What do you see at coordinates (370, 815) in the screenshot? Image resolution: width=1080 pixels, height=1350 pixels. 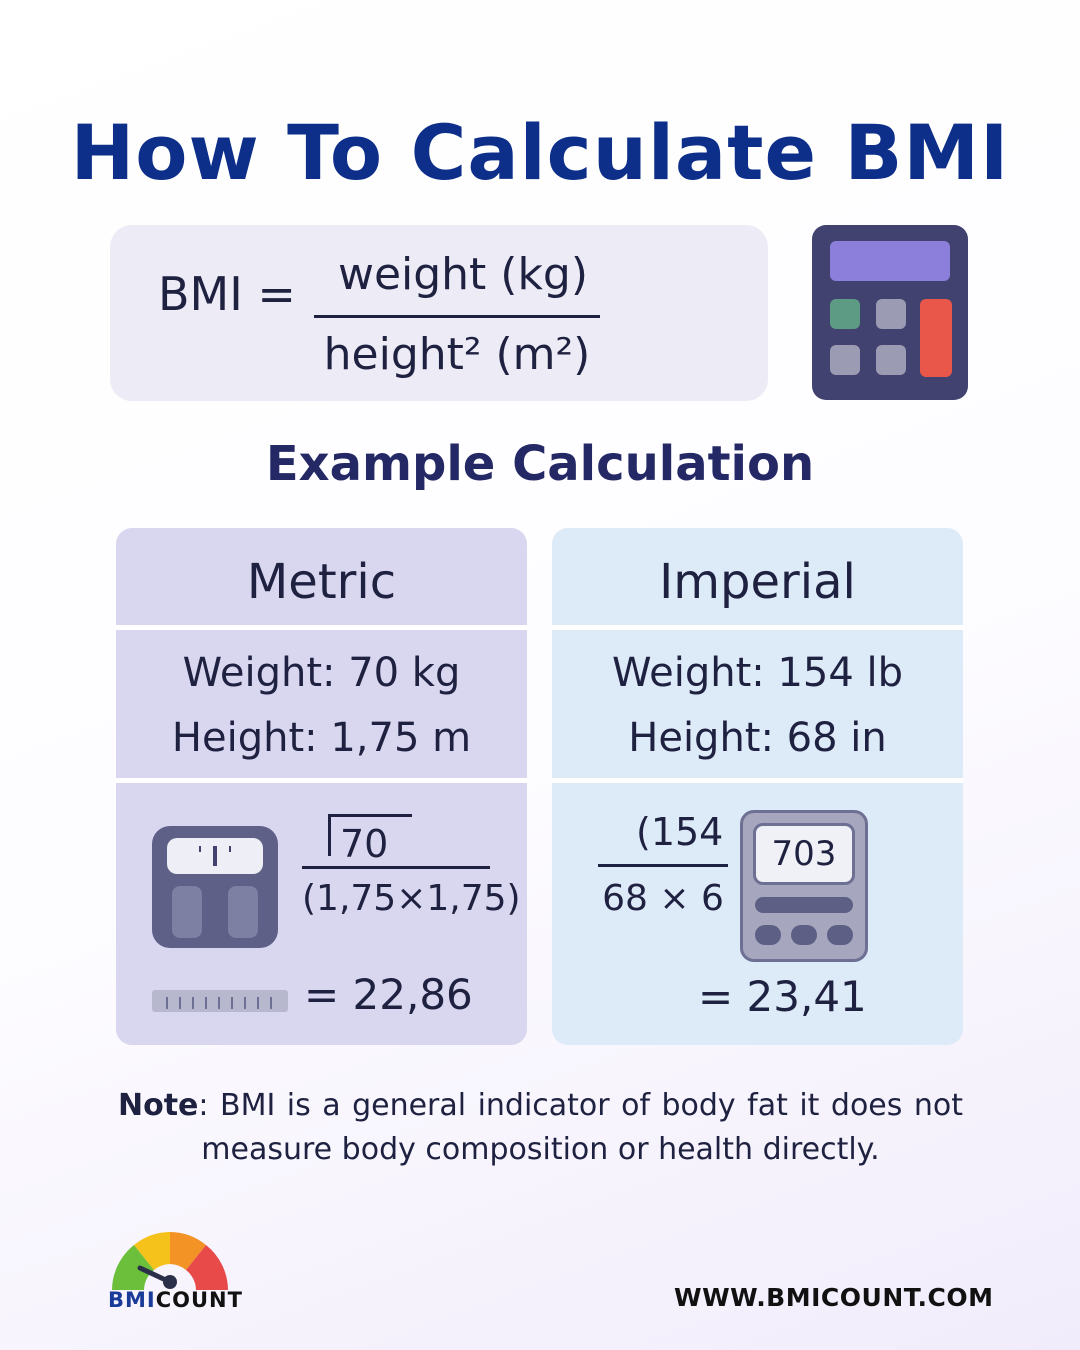 I see `root-overline` at bounding box center [370, 815].